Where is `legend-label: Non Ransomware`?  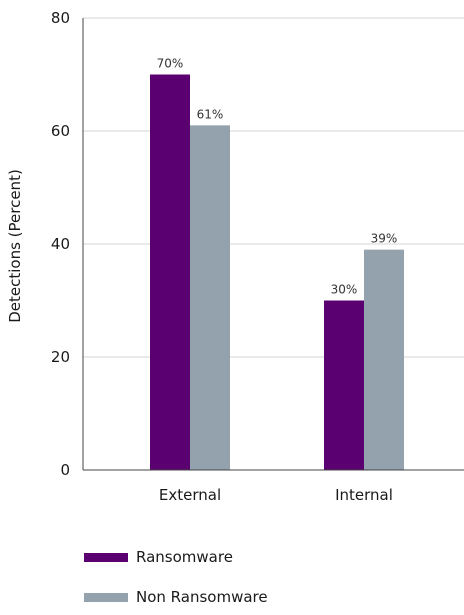 legend-label: Non Ransomware is located at coordinates (202, 597).